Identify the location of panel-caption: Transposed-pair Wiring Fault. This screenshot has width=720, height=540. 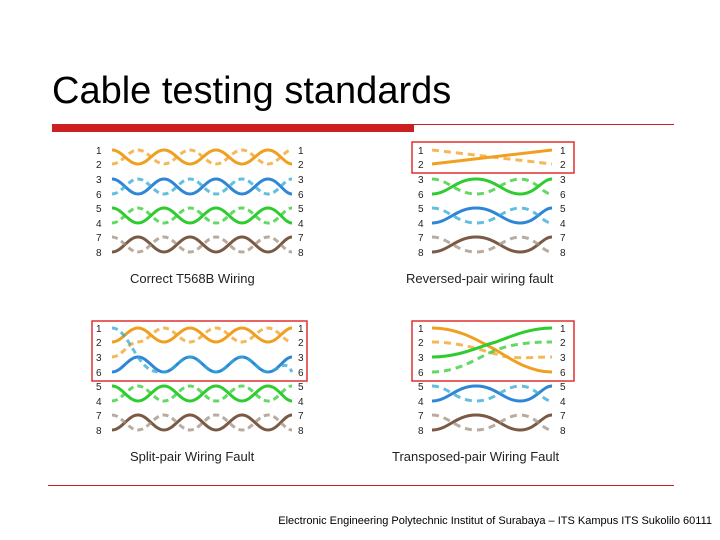
(476, 456).